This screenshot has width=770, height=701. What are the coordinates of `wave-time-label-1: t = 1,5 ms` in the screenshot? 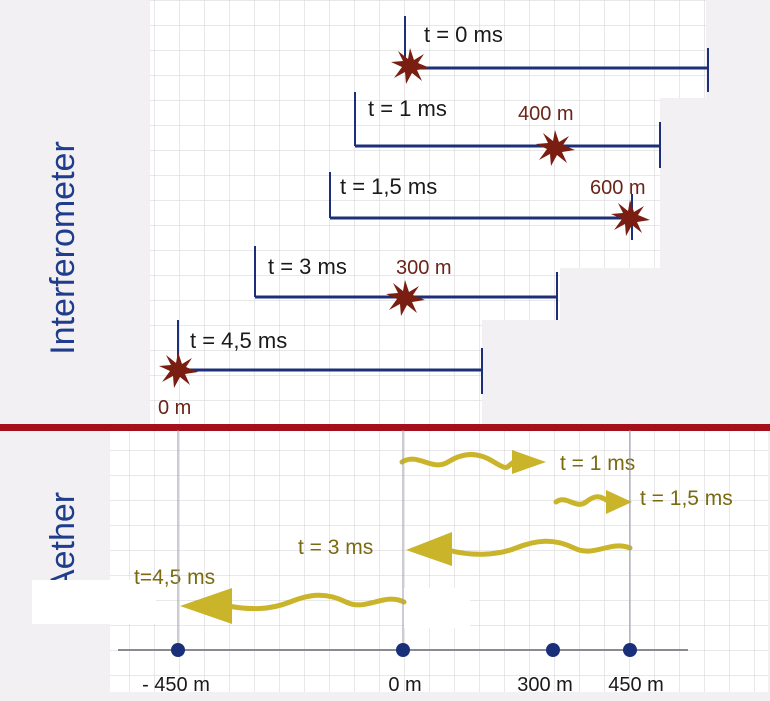 It's located at (686, 498).